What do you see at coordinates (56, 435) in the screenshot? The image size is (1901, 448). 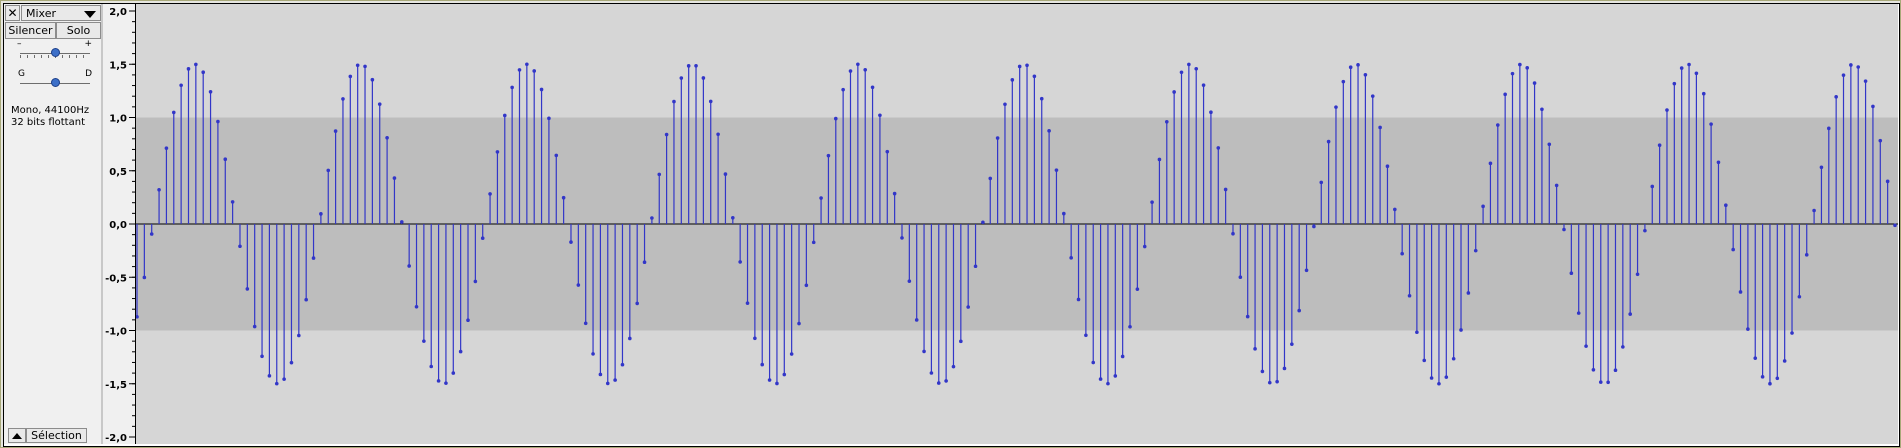 I see `select-track-button: Sélection` at bounding box center [56, 435].